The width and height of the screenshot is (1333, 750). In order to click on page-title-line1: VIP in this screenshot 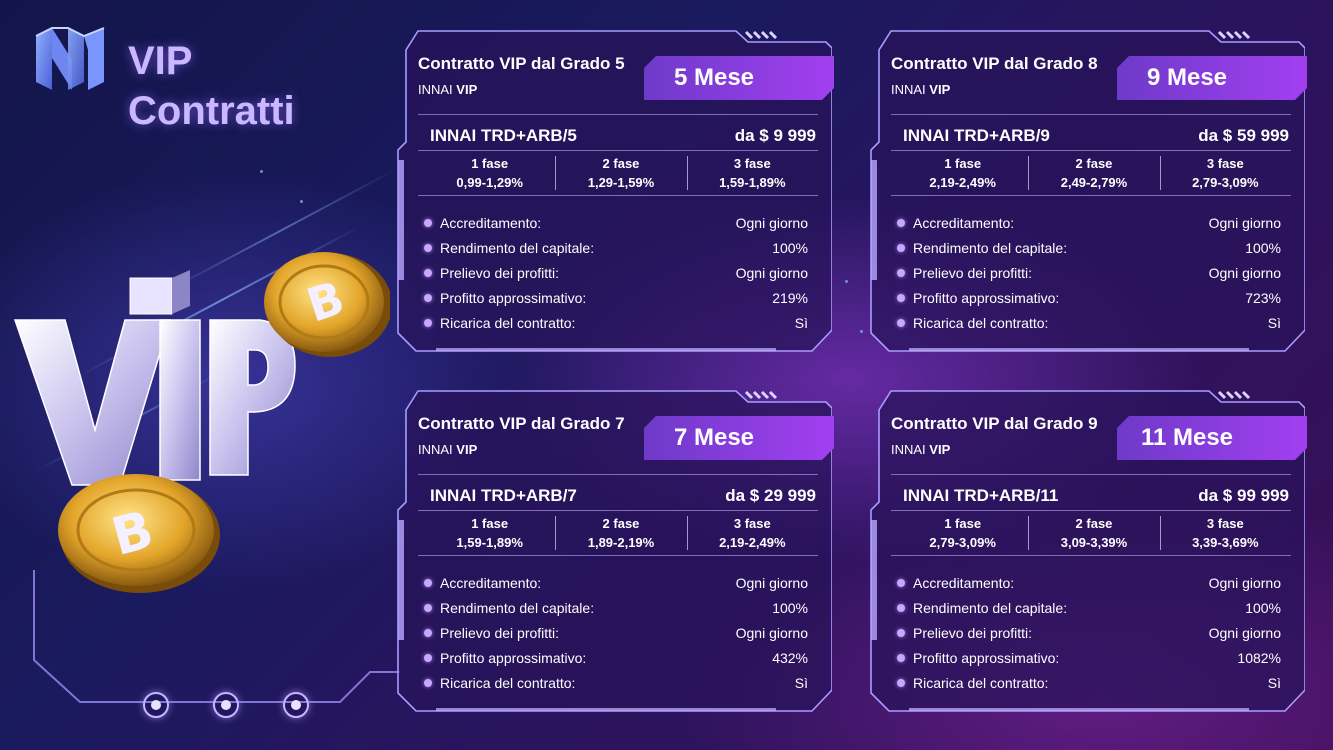, I will do `click(160, 61)`.